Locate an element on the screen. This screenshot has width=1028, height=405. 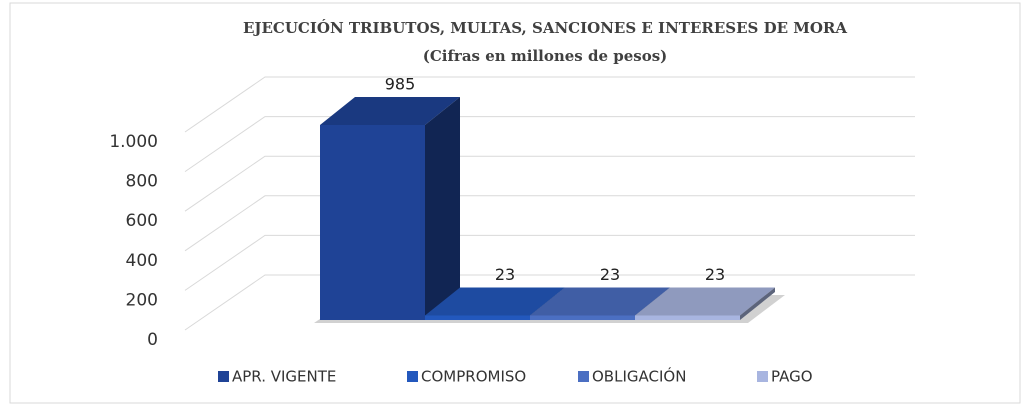
legend-label: COMPROMISO is located at coordinates (473, 377).